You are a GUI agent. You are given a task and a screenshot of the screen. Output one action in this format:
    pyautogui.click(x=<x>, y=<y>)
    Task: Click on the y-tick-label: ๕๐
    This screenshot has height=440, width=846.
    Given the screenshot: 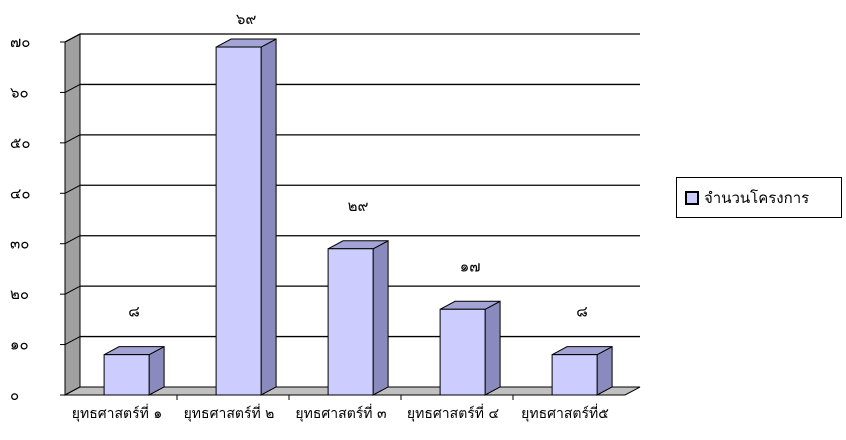 What is the action you would take?
    pyautogui.click(x=20, y=143)
    